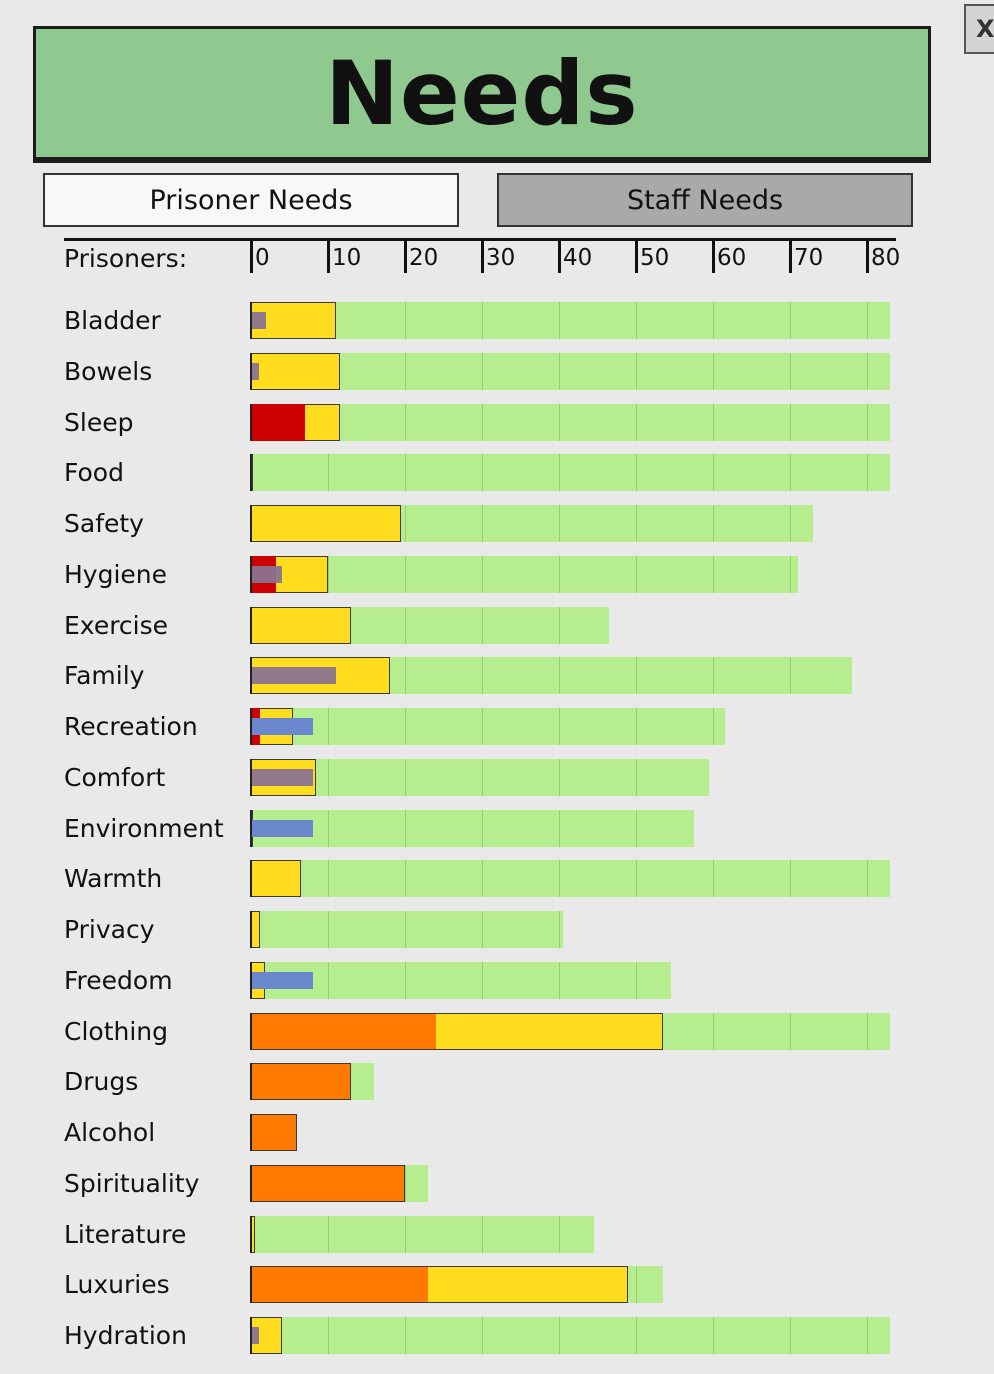 The height and width of the screenshot is (1374, 994). Describe the element at coordinates (497, 1291) in the screenshot. I see `need-row-luxuries: Luxuries` at that location.